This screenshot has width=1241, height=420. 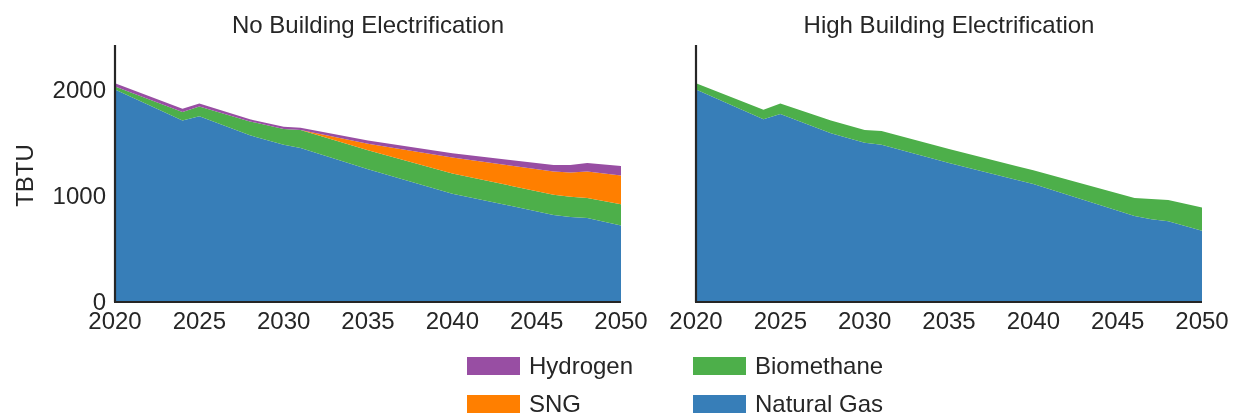 I want to click on chart-title: No Building Electrification, so click(x=368, y=24).